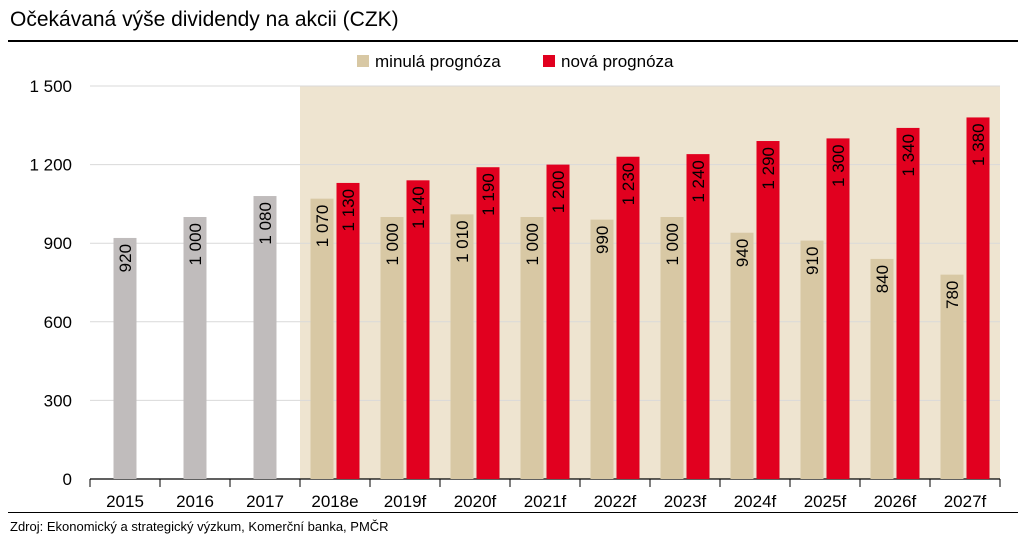  I want to click on bar-value-label: 1 300, so click(838, 165).